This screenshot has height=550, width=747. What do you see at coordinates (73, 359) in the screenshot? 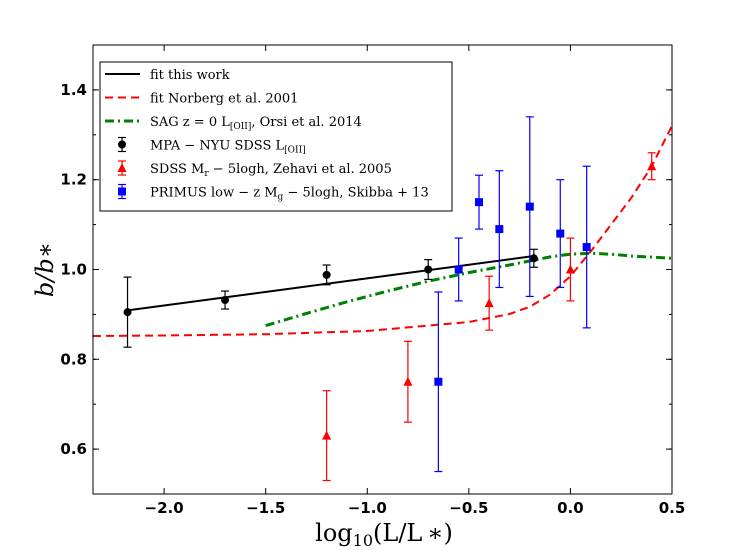
I see `y-tick-label: 0.8` at bounding box center [73, 359].